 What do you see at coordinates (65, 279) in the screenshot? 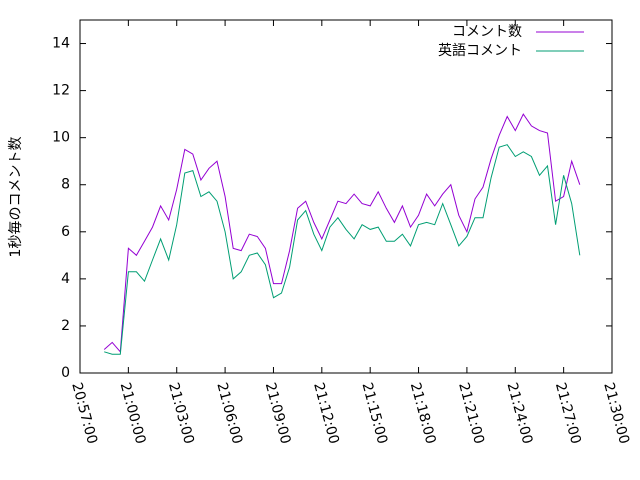
I see `y-tick-label: 4` at bounding box center [65, 279].